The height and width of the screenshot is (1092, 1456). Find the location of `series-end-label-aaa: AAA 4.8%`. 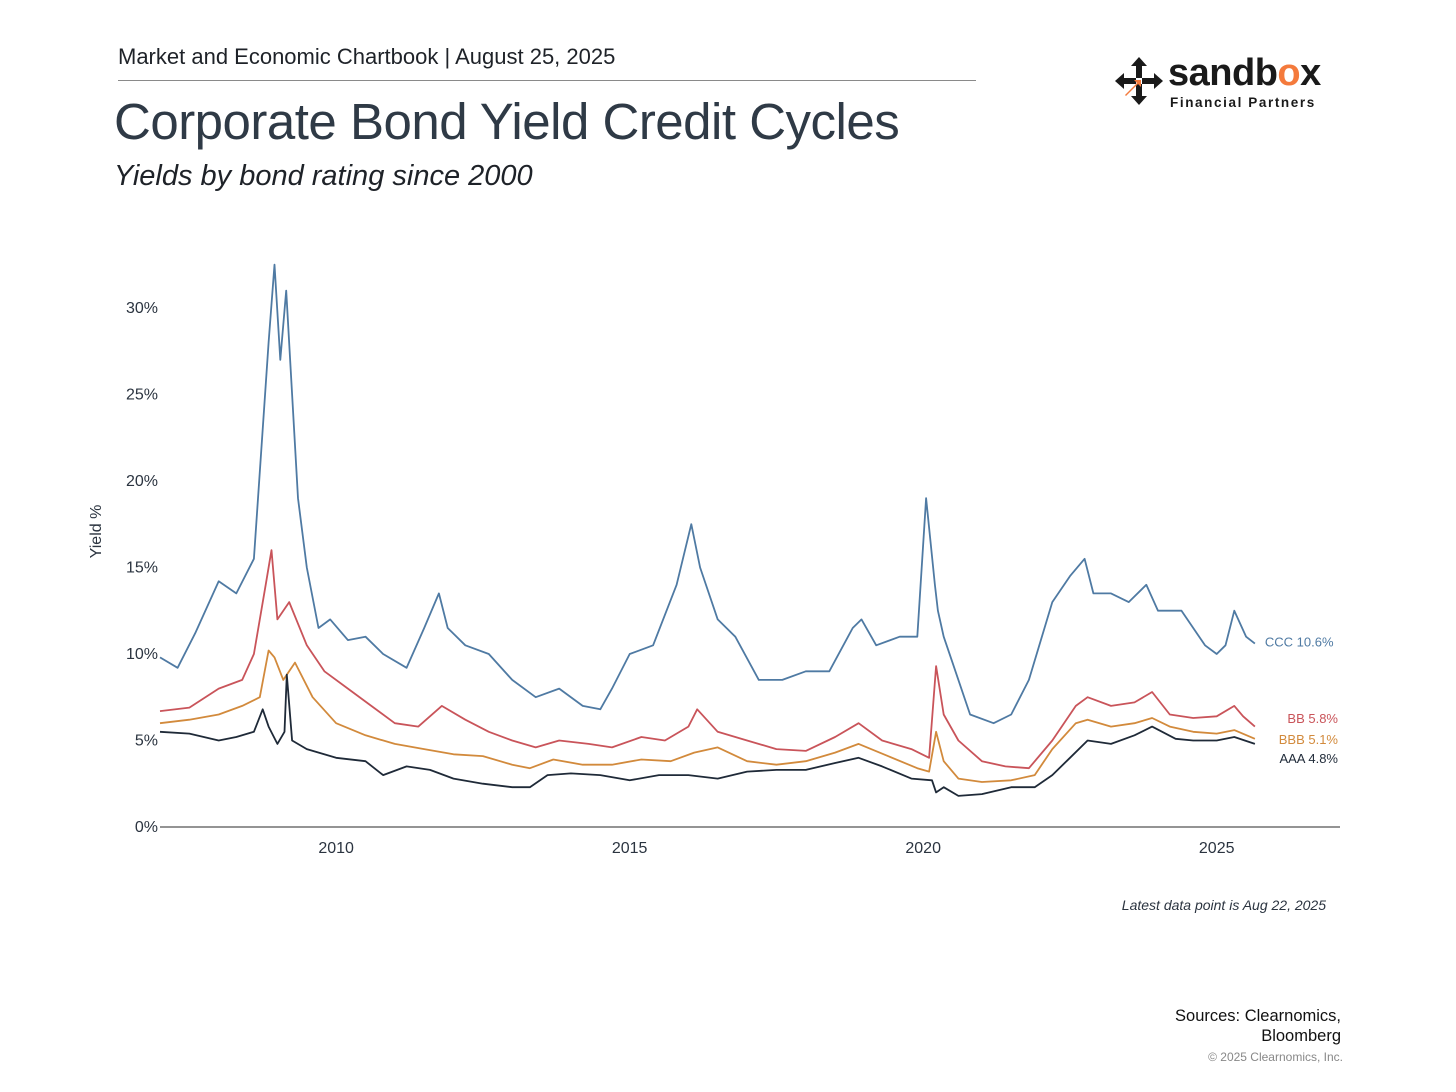

series-end-label-aaa: AAA 4.8% is located at coordinates (1308, 758).